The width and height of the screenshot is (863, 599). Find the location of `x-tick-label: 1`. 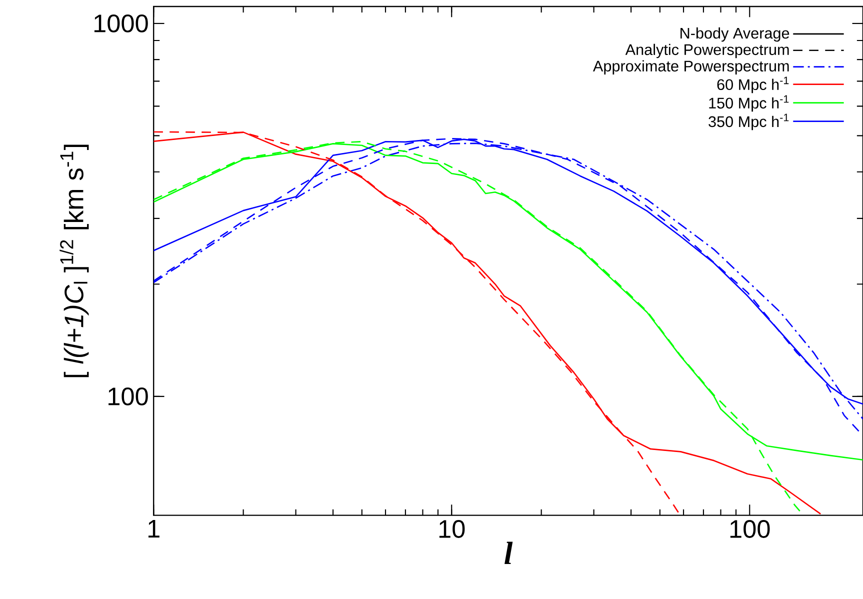

x-tick-label: 1 is located at coordinates (154, 529).